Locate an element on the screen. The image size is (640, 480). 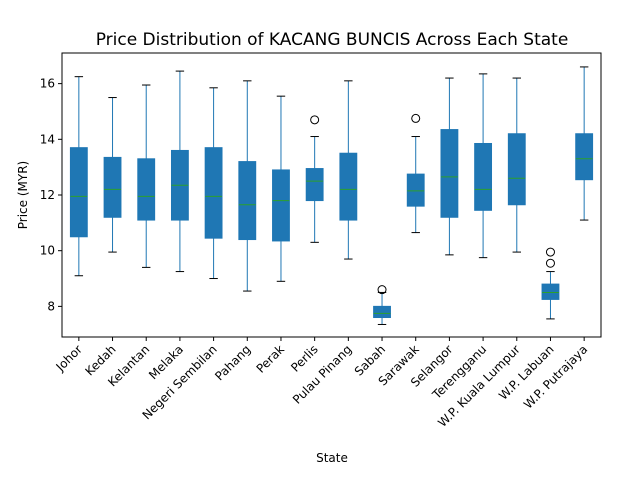
y-tick-label: 8 is located at coordinates (51, 306).